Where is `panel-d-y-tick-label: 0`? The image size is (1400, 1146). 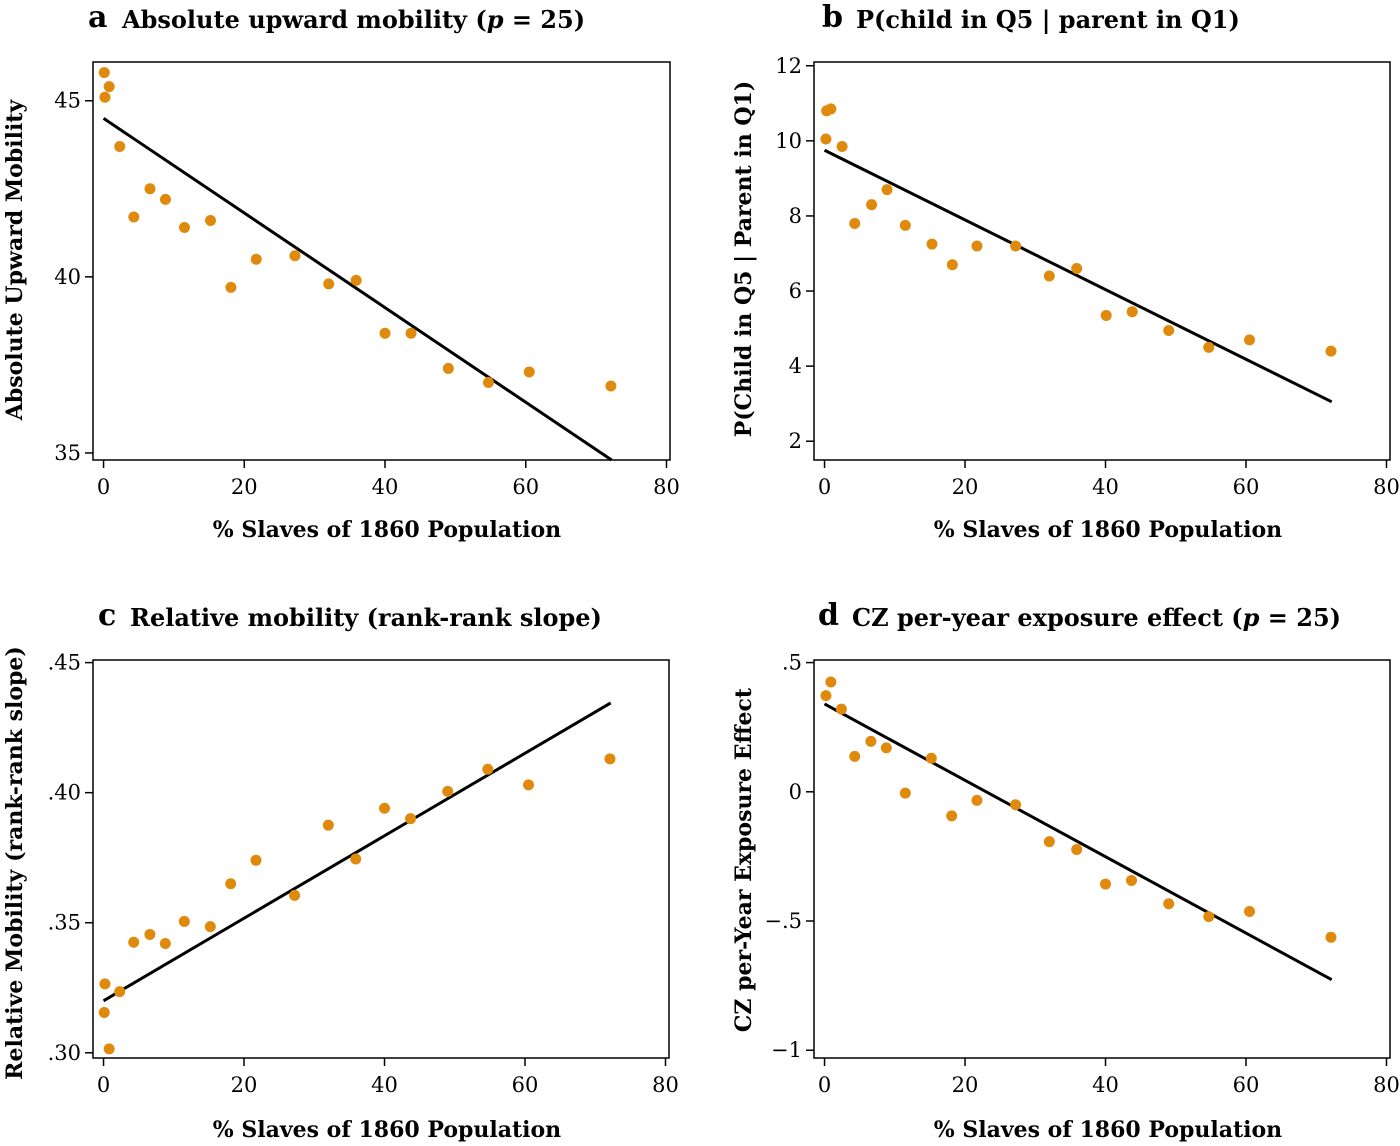
panel-d-y-tick-label: 0 is located at coordinates (795, 792).